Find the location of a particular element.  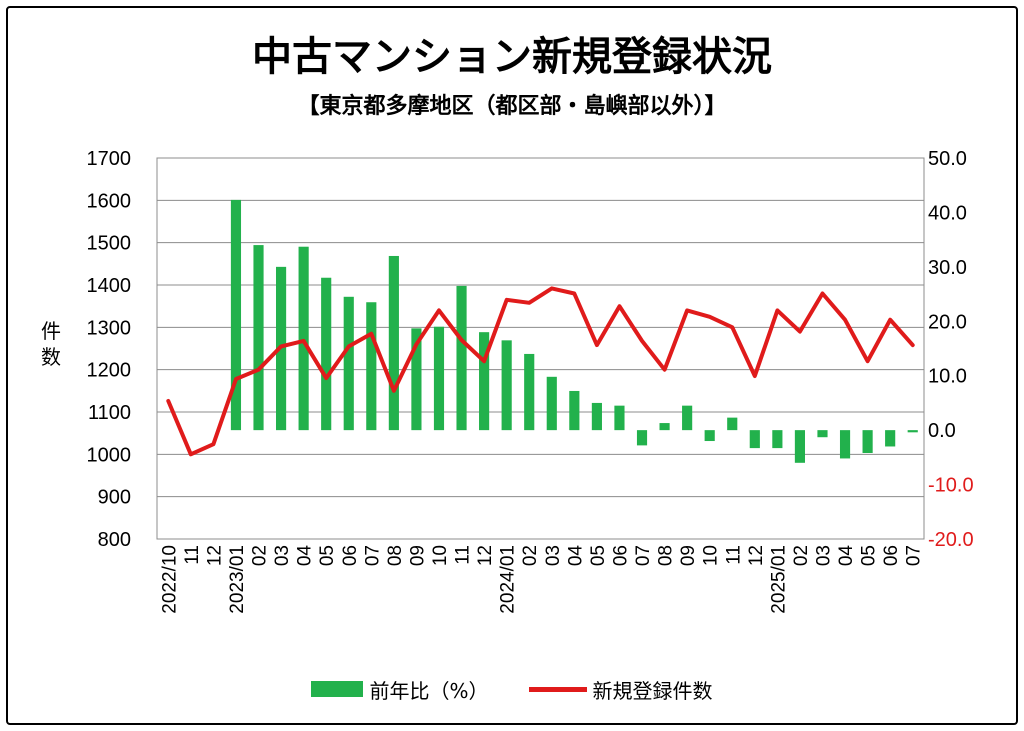

right-tick-label: 0.0 is located at coordinates (942, 431).